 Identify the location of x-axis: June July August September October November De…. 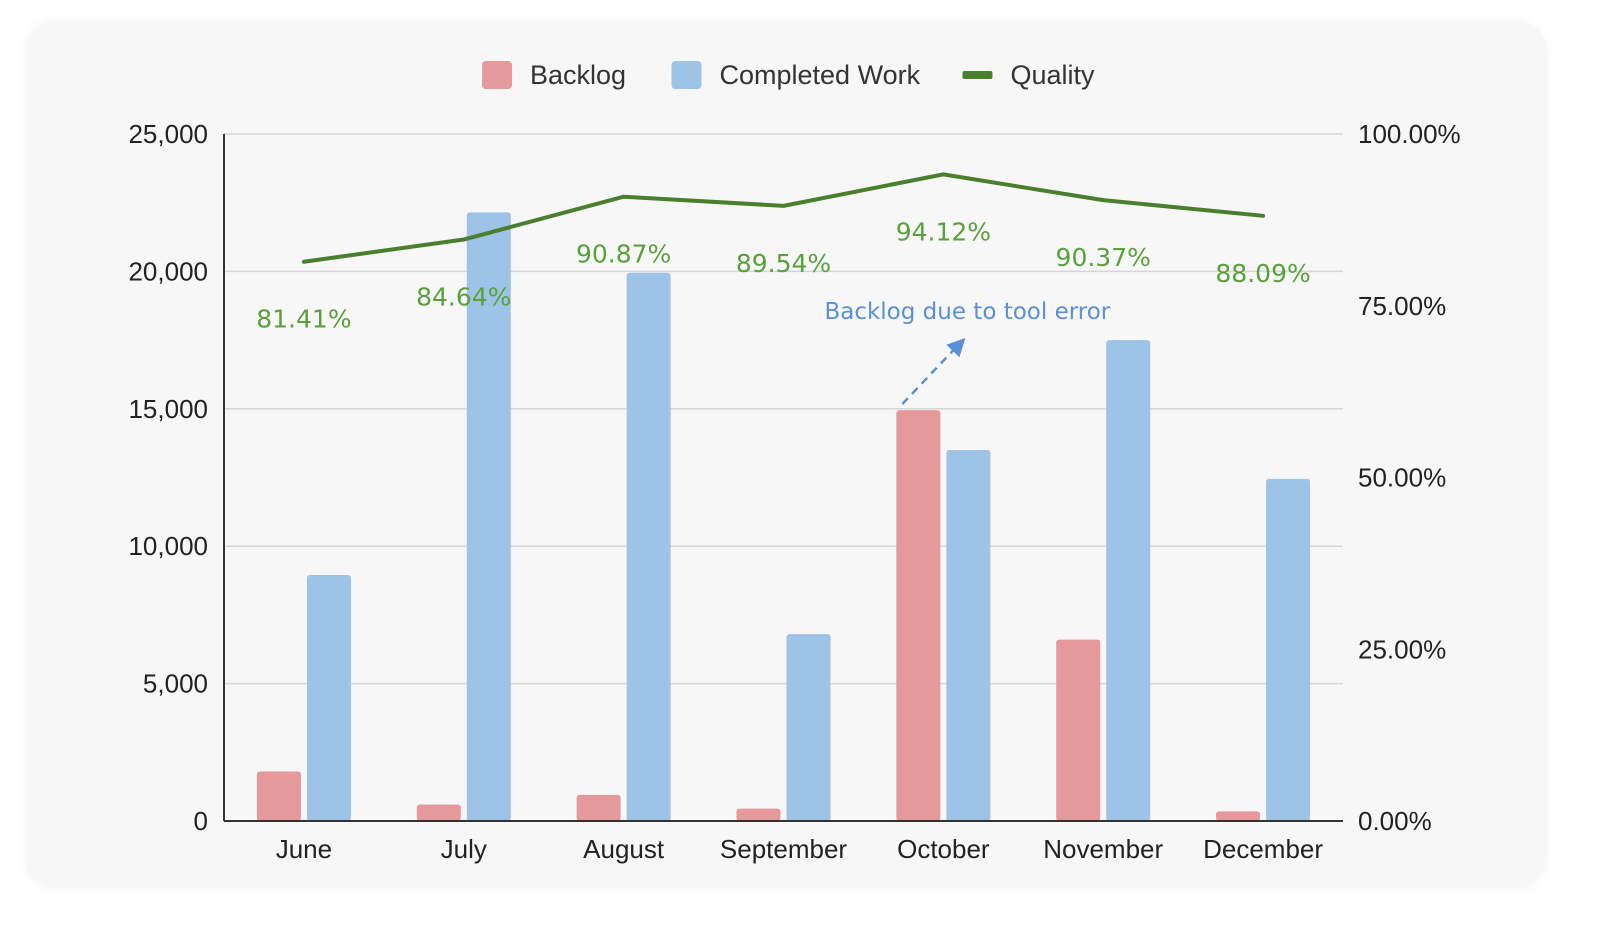
(800, 849).